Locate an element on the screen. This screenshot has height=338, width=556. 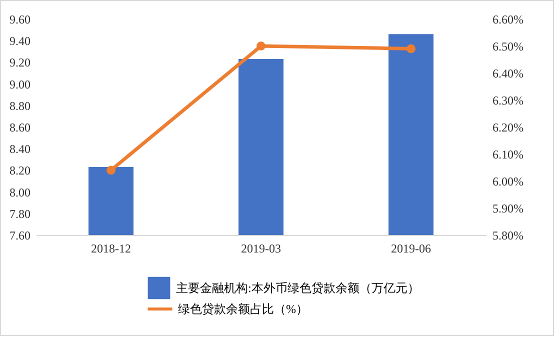
y2-tick-label: 6.30% is located at coordinates (508, 101).